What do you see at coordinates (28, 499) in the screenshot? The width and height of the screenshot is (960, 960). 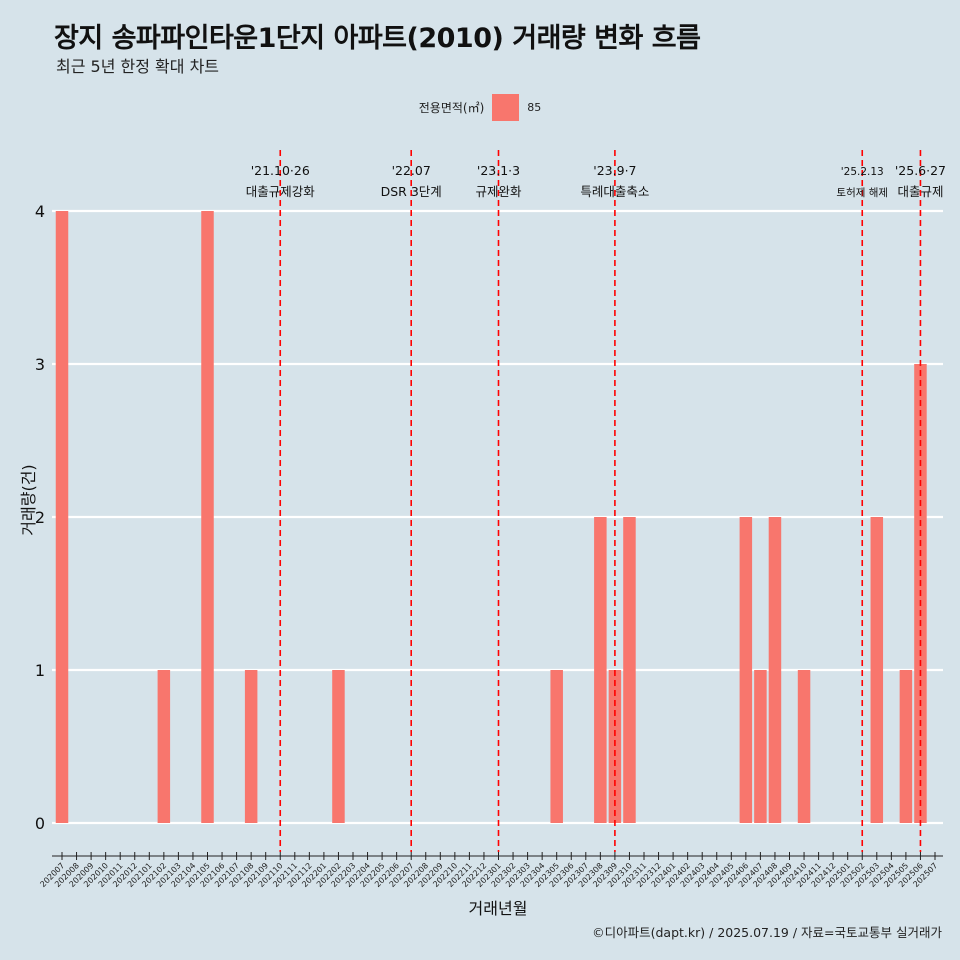 I see `y-axis-title: 거래량(건)` at bounding box center [28, 499].